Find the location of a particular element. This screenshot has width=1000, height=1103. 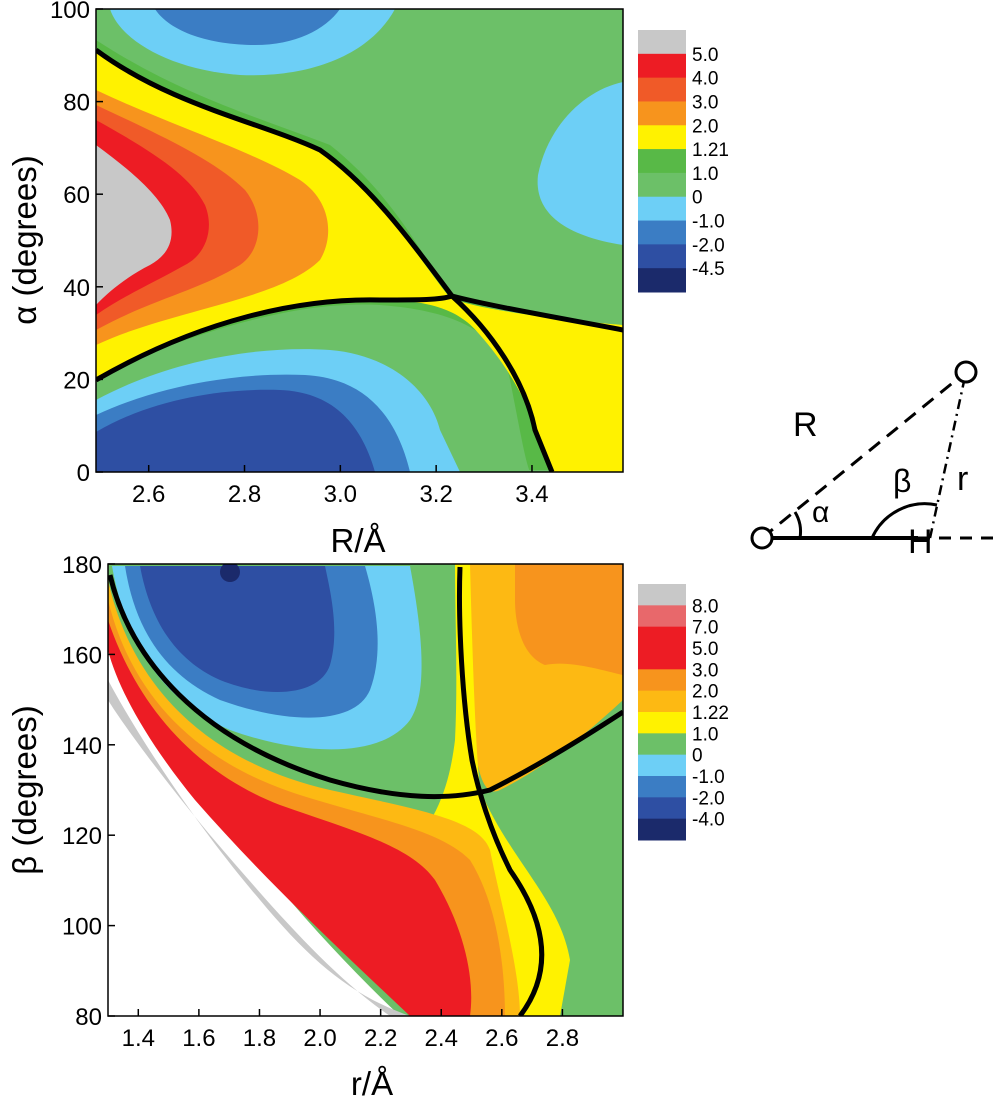

x-tick-label: 3.2 is located at coordinates (435, 494).